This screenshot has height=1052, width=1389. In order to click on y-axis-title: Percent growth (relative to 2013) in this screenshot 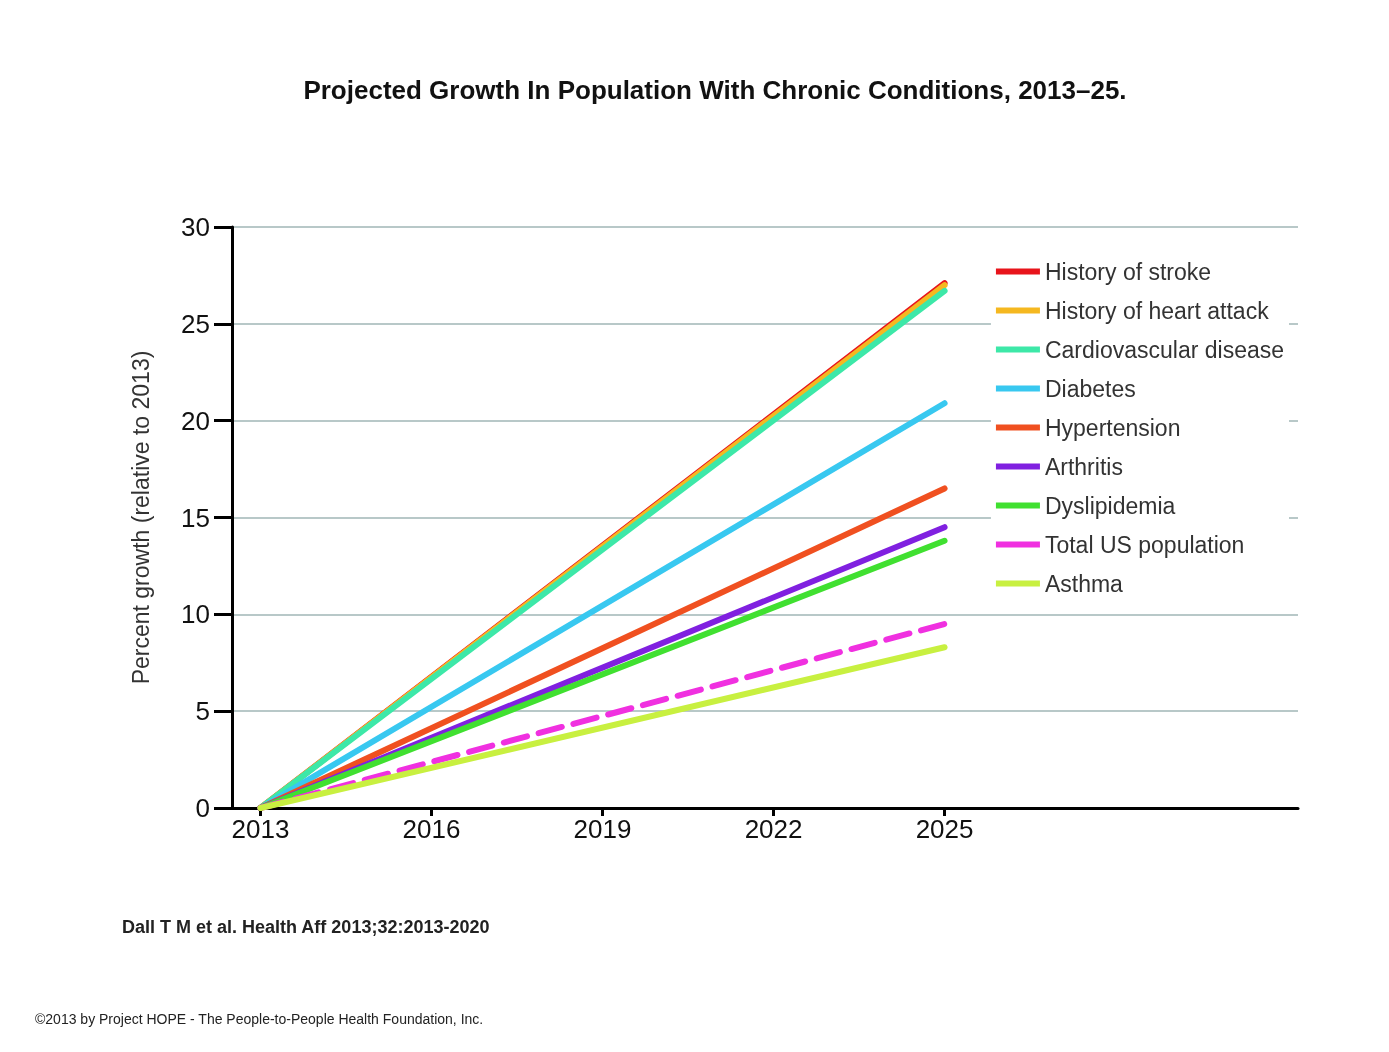, I will do `click(140, 517)`.